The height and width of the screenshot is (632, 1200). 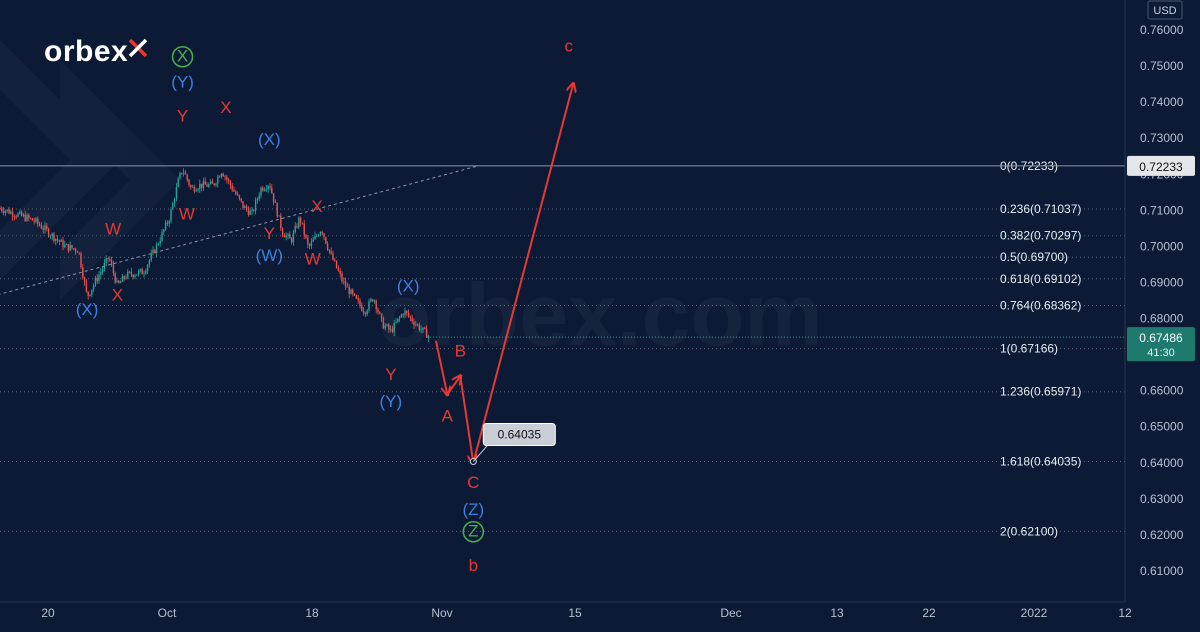 I want to click on fib-level-label: 1.236(0.65971), so click(x=1040, y=392).